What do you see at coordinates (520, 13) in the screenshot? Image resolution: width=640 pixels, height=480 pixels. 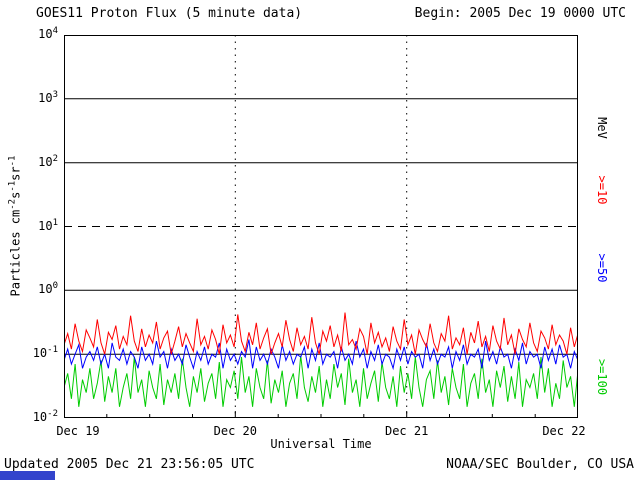 I see `begin-timestamp-label: Begin: 2005 Dec 19 0000 UTC` at bounding box center [520, 13].